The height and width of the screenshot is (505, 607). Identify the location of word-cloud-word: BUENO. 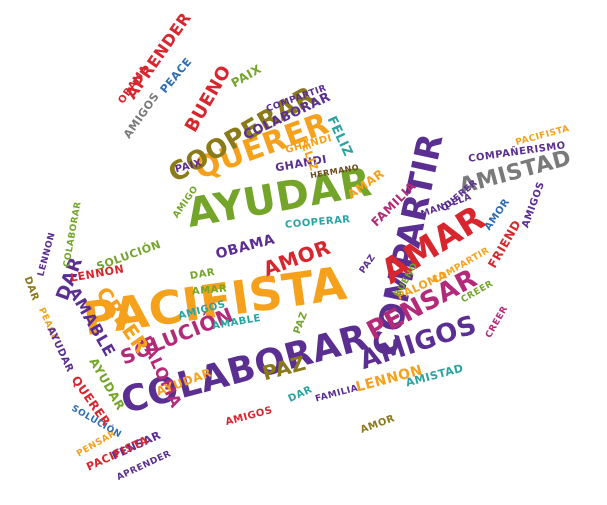
(208, 98).